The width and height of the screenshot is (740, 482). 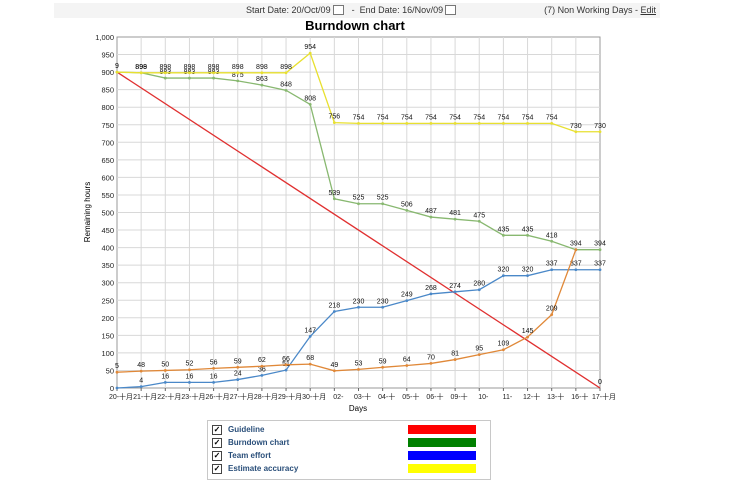 What do you see at coordinates (286, 359) in the screenshot?
I see `data-label: 66` at bounding box center [286, 359].